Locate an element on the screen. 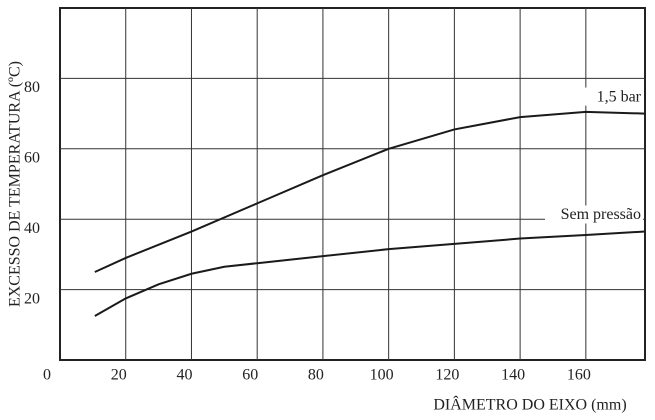 This screenshot has width=655, height=420. x-tick-label: 20 is located at coordinates (119, 375).